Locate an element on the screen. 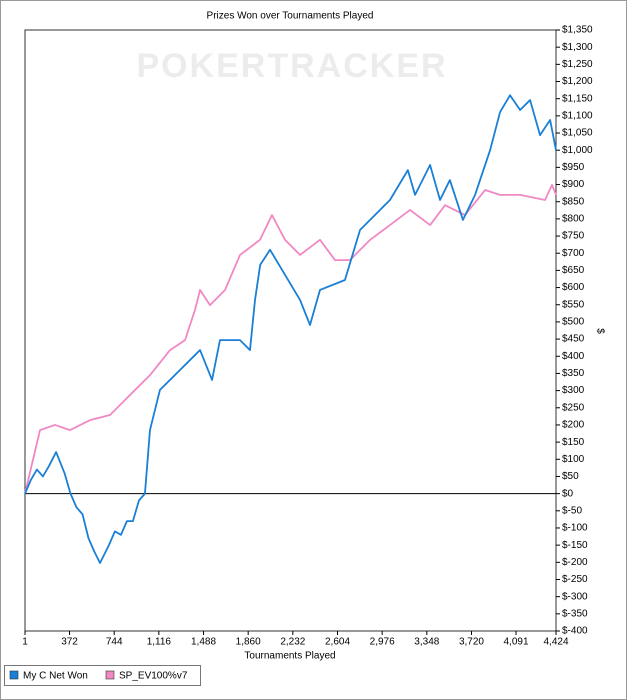 Image resolution: width=627 pixels, height=700 pixels. y-tick-label: $0 is located at coordinates (568, 493).